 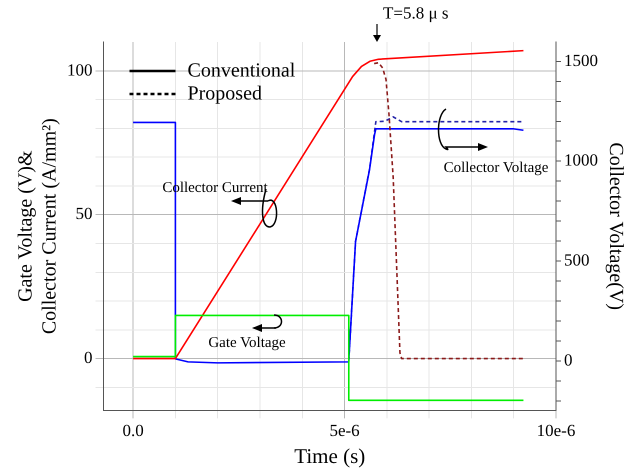 I want to click on text: T=5.8 μ s, so click(x=415, y=12).